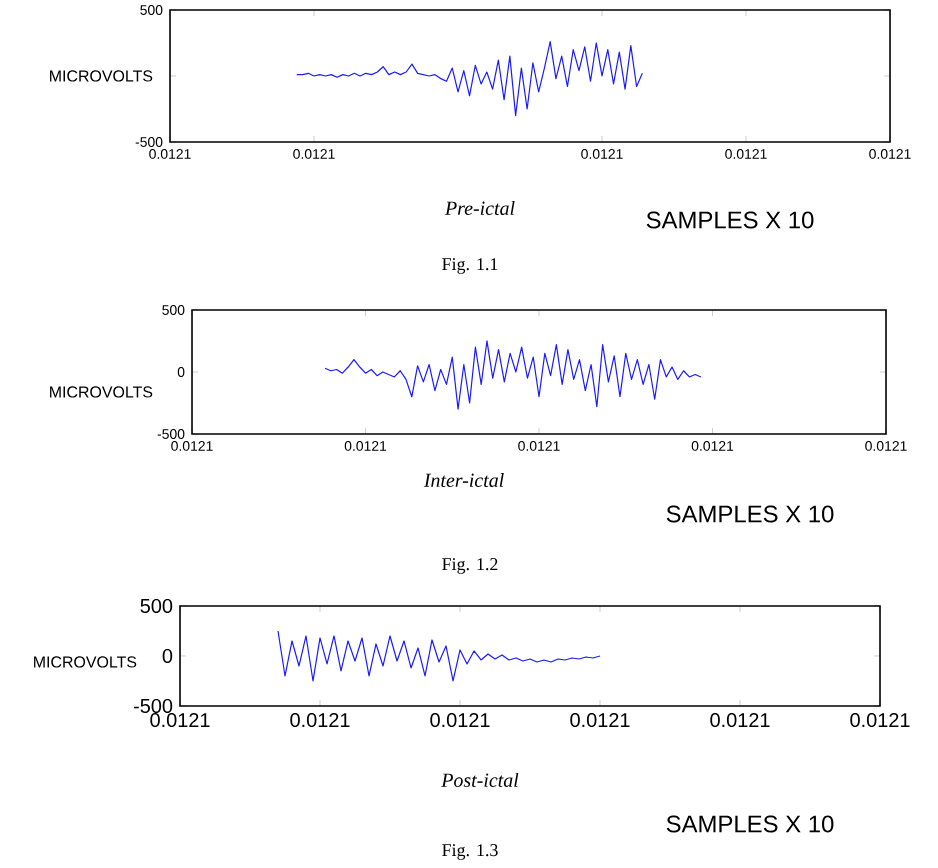  Describe the element at coordinates (153, 706) in the screenshot. I see `y-tick-label: -500` at that location.